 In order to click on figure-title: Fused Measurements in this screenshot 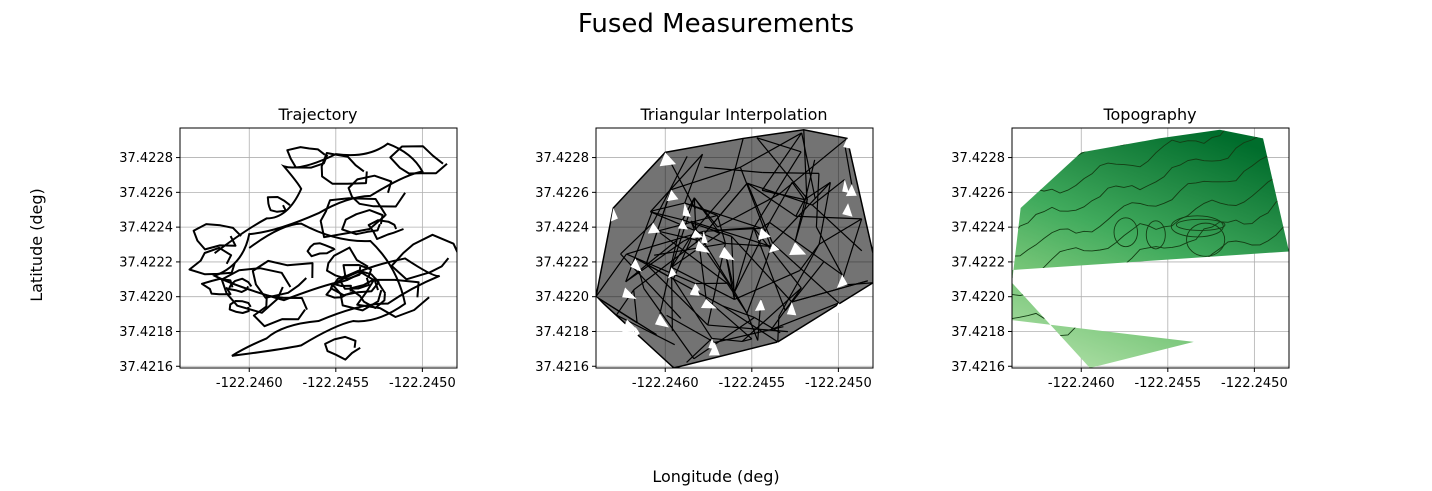, I will do `click(716, 24)`.